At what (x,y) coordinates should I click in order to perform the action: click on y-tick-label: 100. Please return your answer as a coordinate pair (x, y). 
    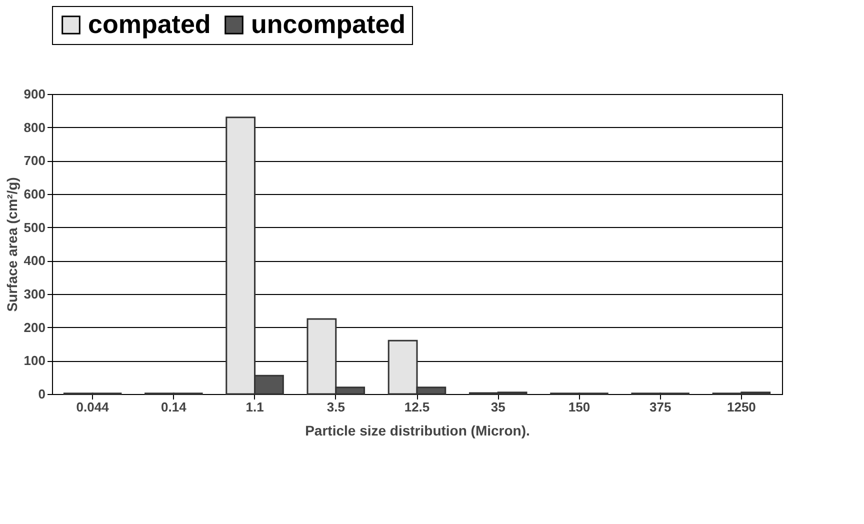
    Looking at the image, I should click on (35, 360).